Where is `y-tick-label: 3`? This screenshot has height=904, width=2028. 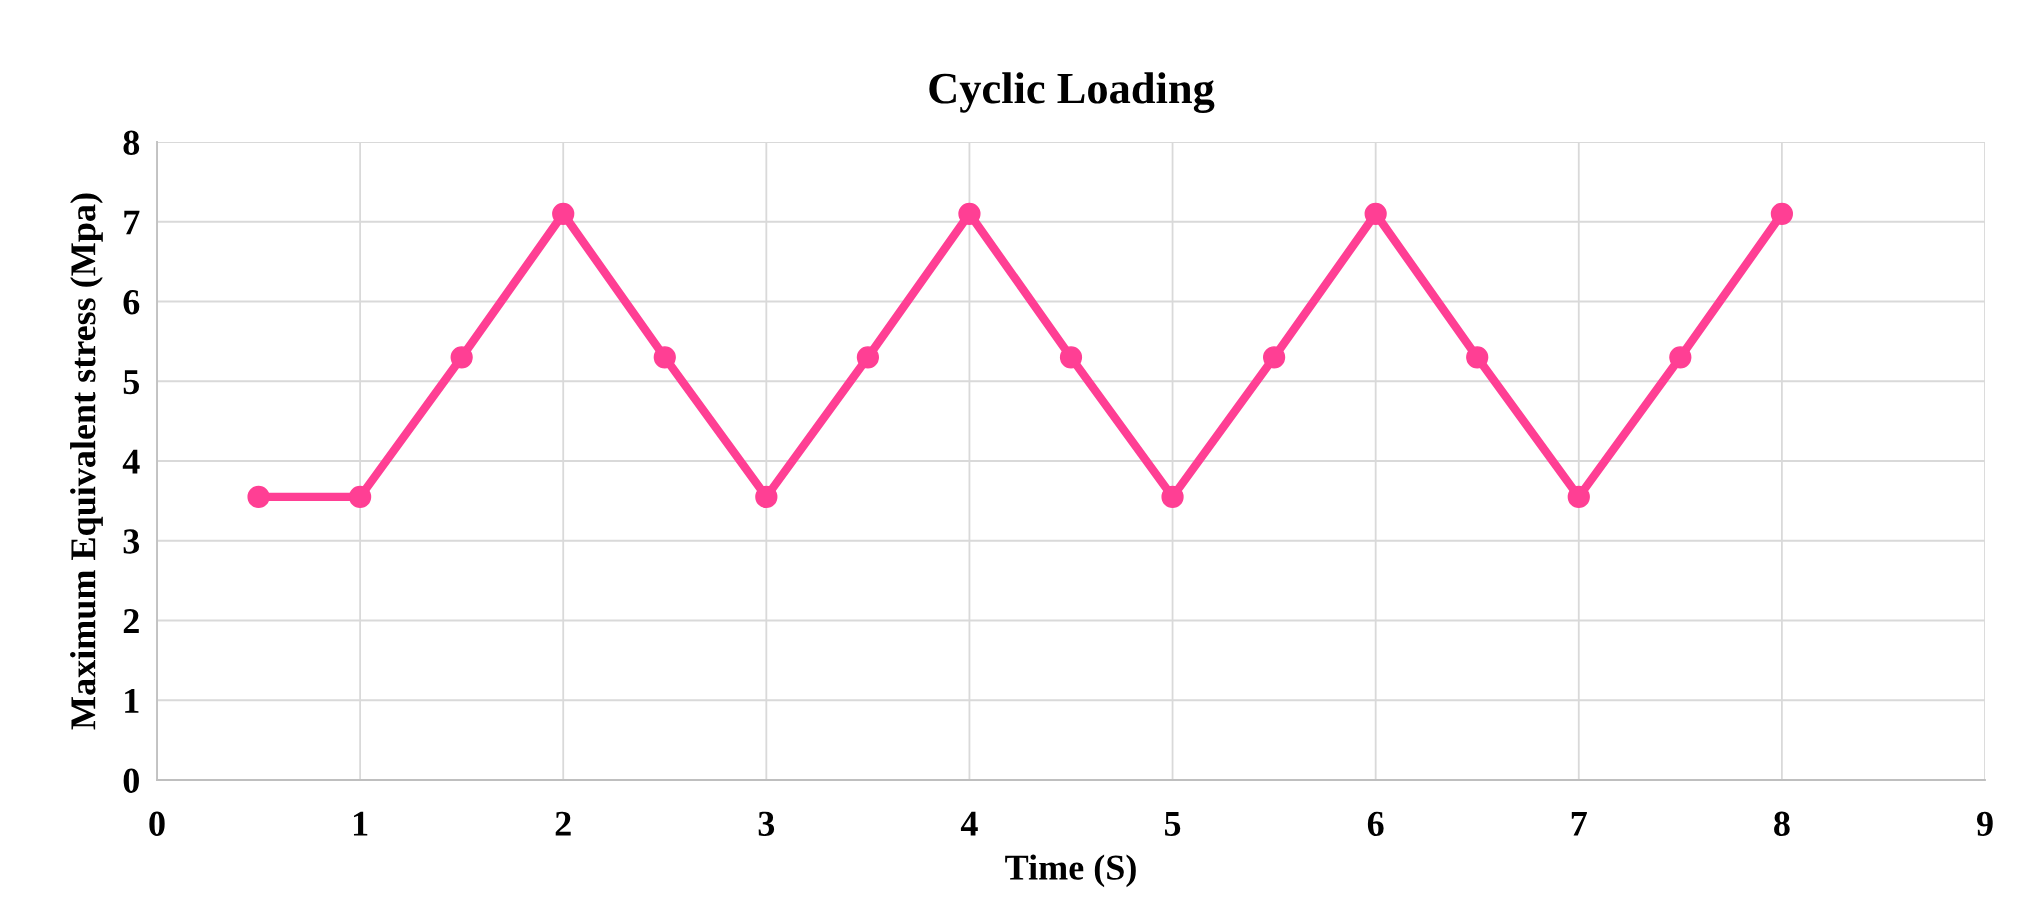
y-tick-label: 3 is located at coordinates (131, 541).